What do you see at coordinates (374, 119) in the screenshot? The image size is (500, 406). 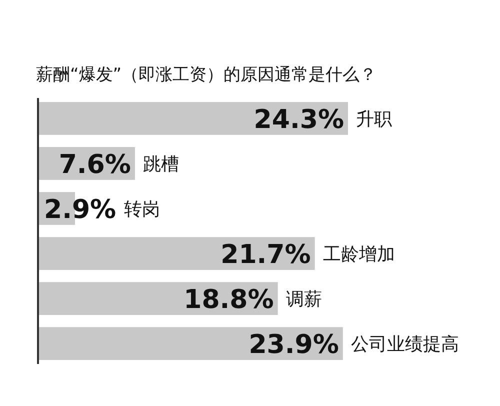 I see `y-tick-label: 升职` at bounding box center [374, 119].